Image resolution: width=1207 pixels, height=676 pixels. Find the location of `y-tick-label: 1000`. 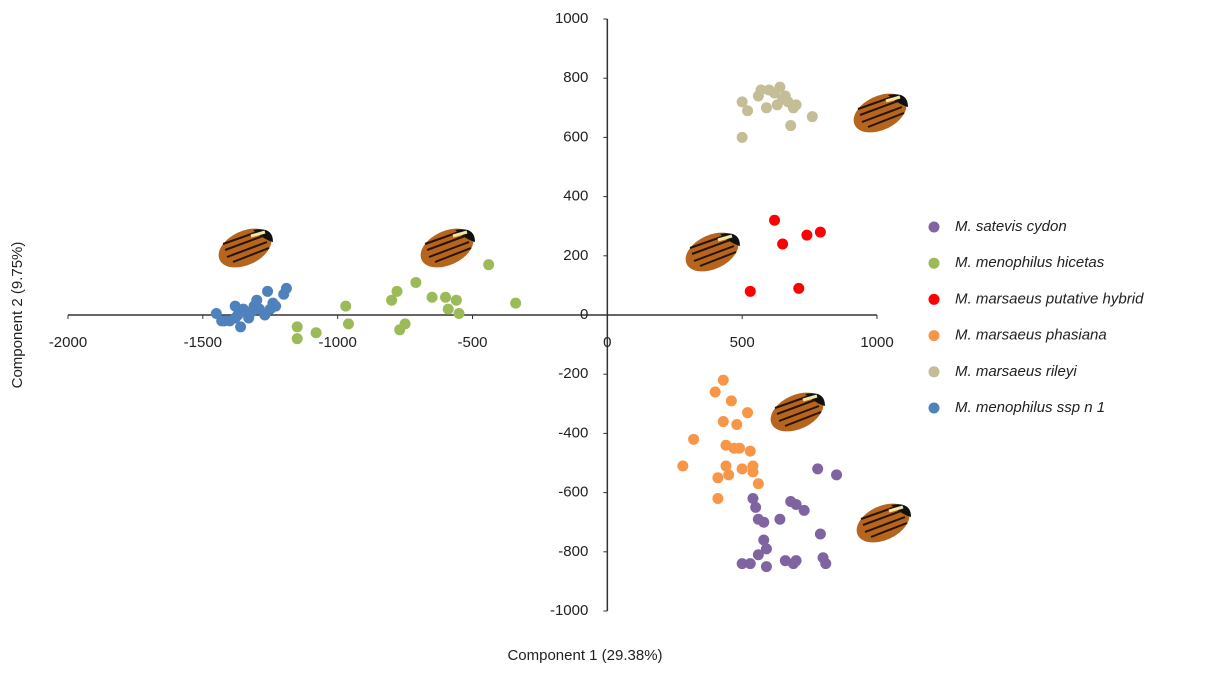

y-tick-label: 1000 is located at coordinates (571, 18).